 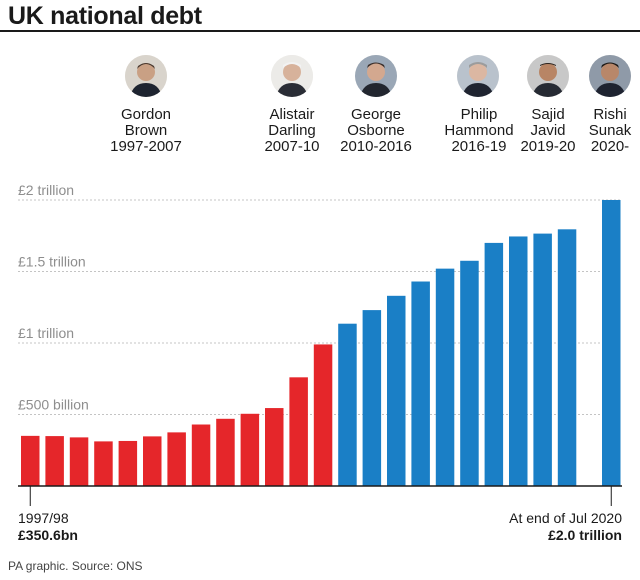 What do you see at coordinates (53, 405) in the screenshot?
I see `y-tick-label: £500 billion` at bounding box center [53, 405].